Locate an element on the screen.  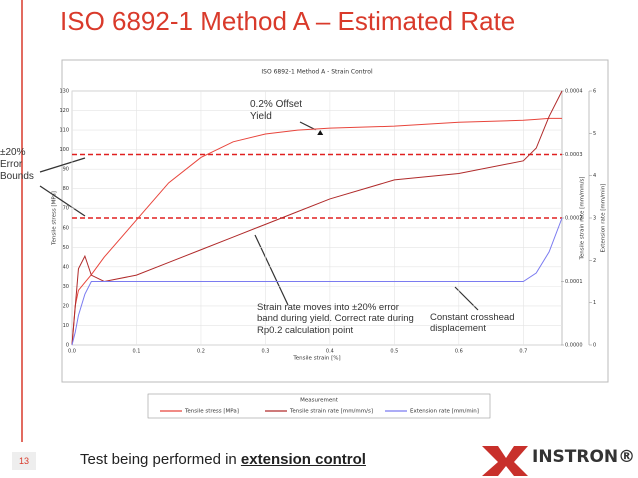
y-tick-label: 50 is located at coordinates (66, 248).